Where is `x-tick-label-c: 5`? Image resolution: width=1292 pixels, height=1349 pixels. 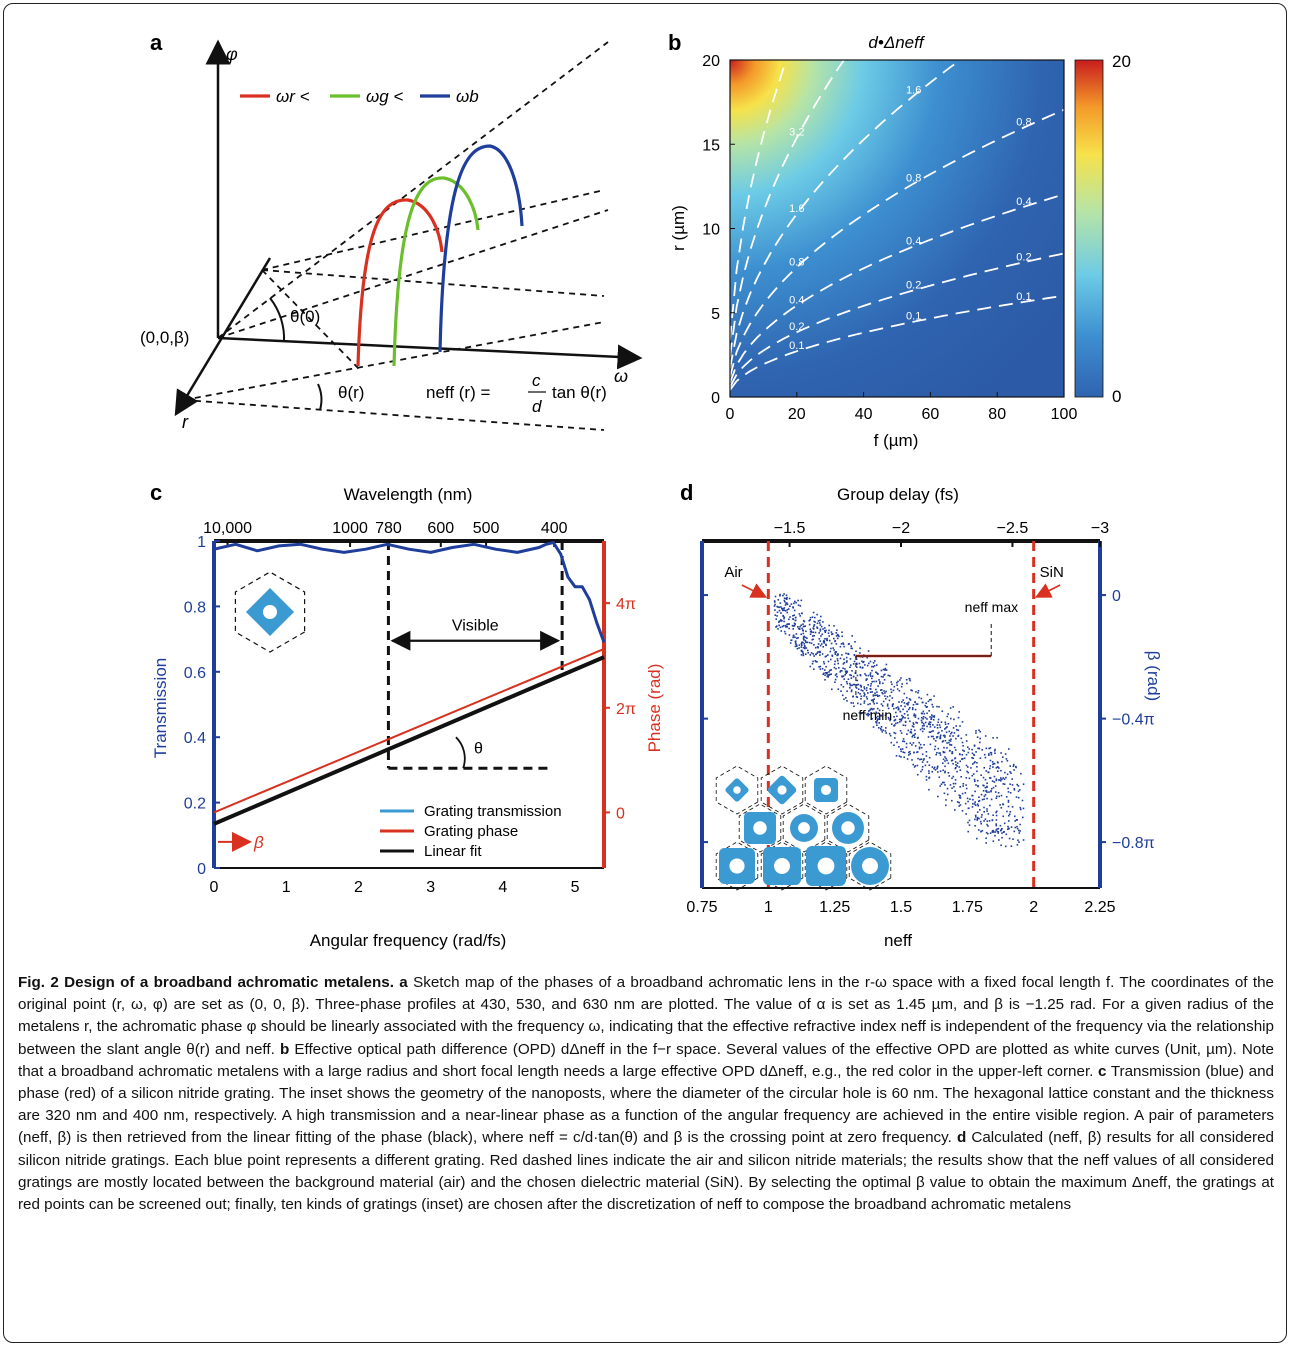 x-tick-label-c: 5 is located at coordinates (575, 887).